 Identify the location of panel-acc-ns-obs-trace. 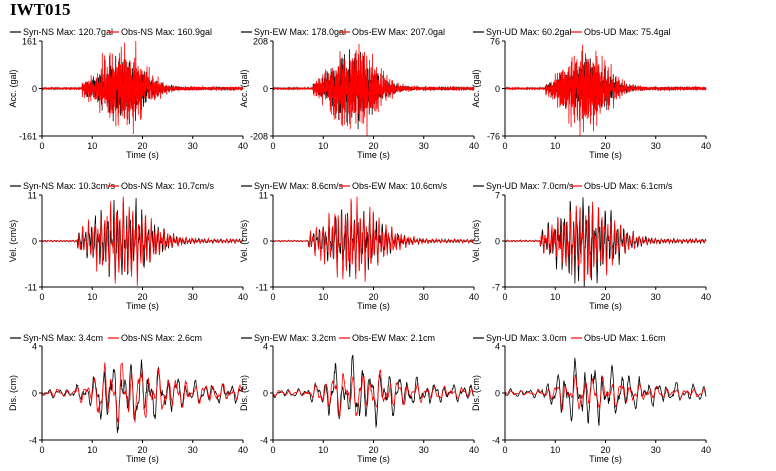
(142, 87).